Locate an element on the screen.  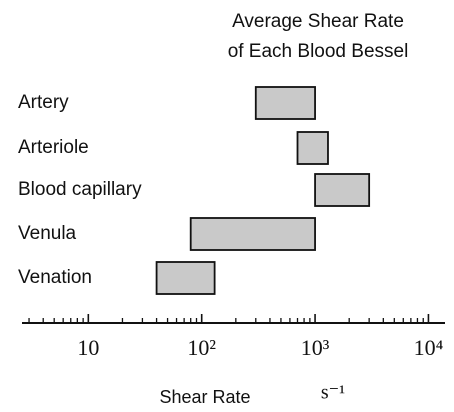
x-tick-label: 10⁴ is located at coordinates (429, 347).